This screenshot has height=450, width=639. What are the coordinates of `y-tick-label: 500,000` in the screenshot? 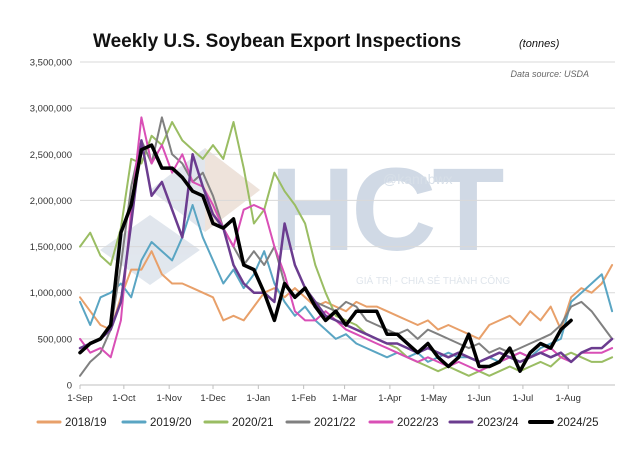 It's located at (55, 339).